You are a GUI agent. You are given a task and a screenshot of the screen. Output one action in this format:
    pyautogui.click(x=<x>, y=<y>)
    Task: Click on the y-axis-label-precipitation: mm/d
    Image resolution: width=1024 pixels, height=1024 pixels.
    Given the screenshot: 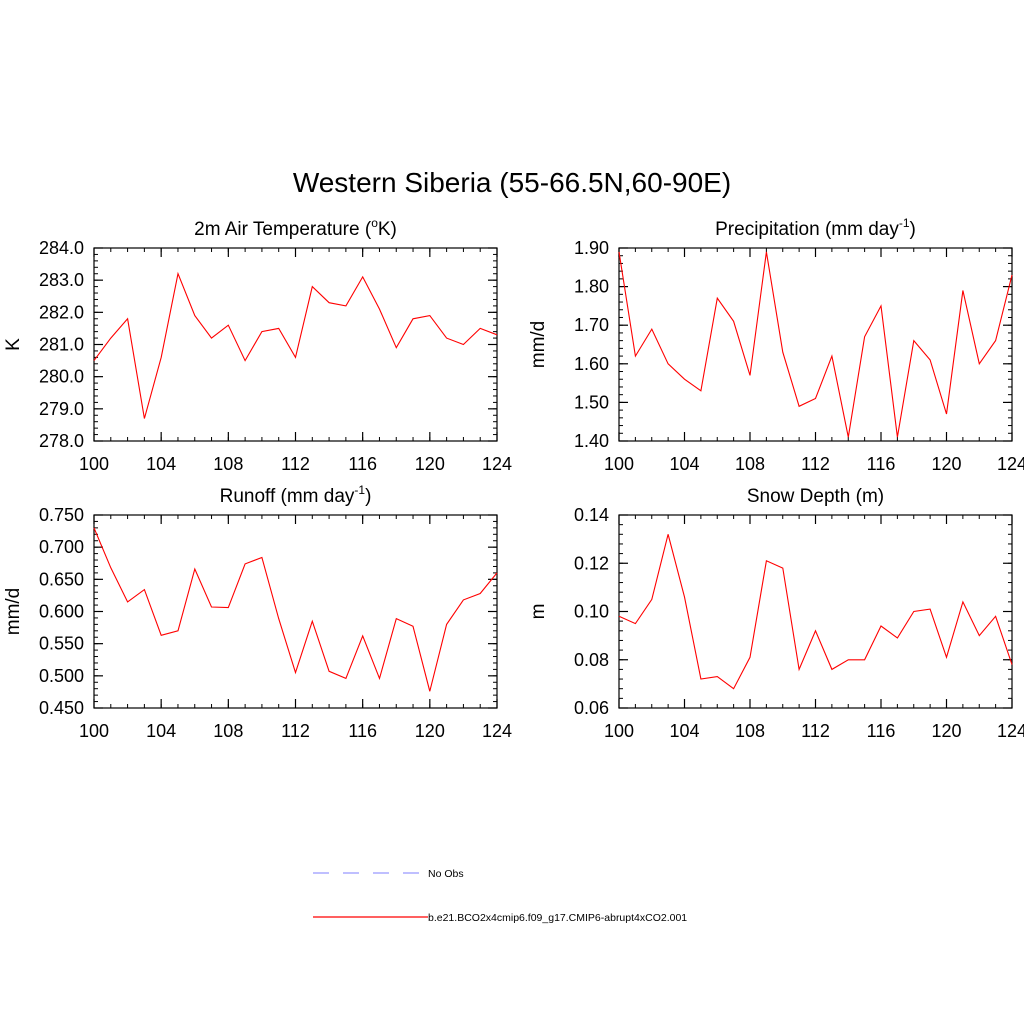 What is the action you would take?
    pyautogui.click(x=538, y=345)
    